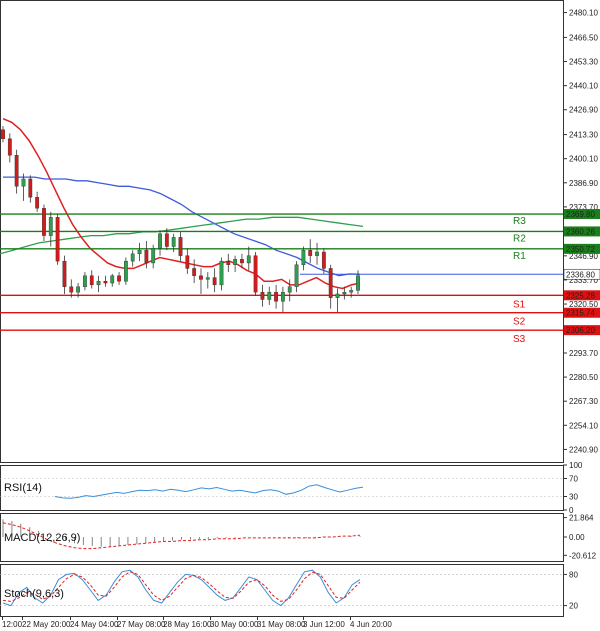  Describe the element at coordinates (519, 238) in the screenshot. I see `level-r2-label: R2` at that location.